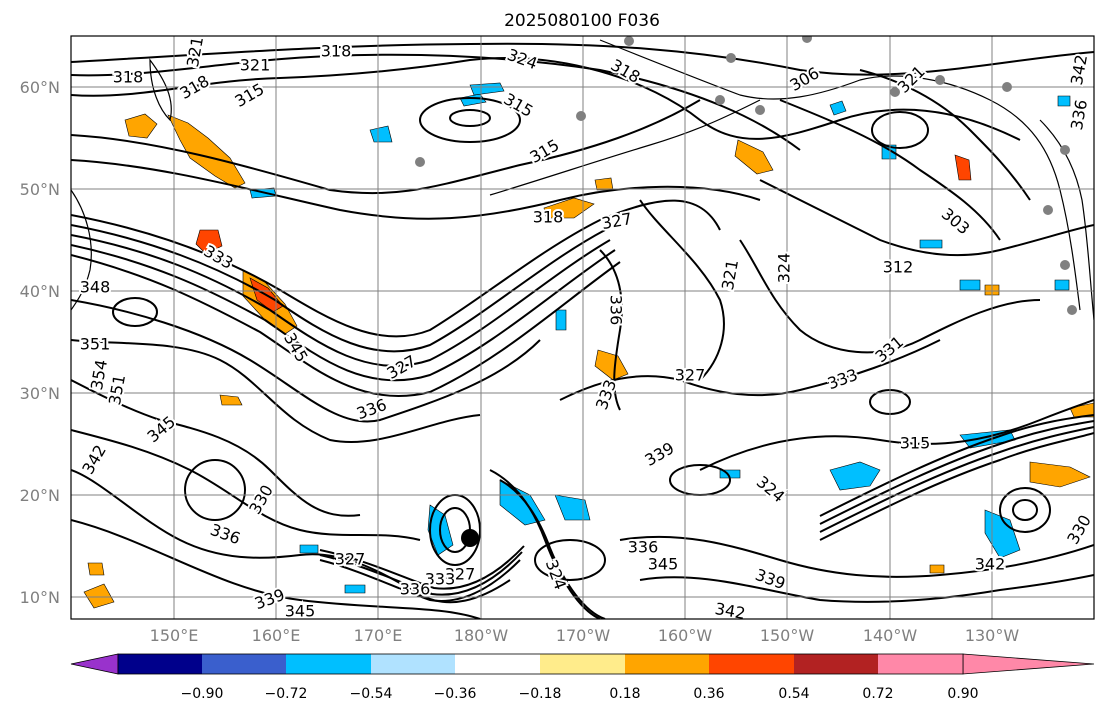 Image resolution: width=1105 pixels, height=712 pixels. I want to click on colorbar-tick-label: 0.18, so click(624, 694).